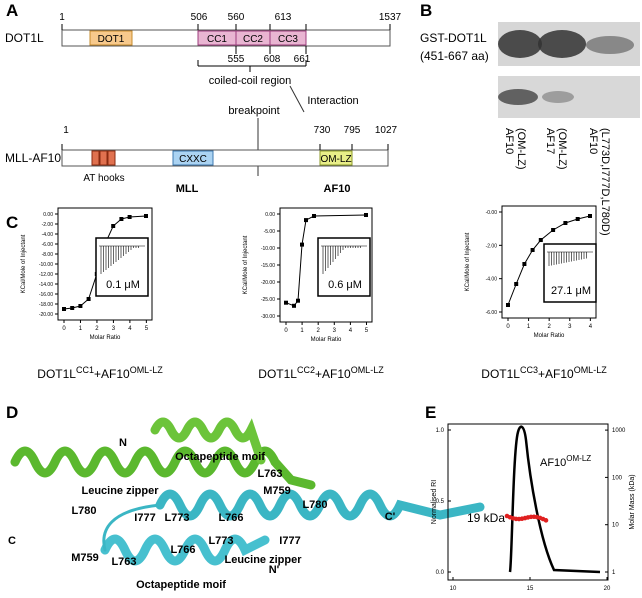 The image size is (642, 598). What do you see at coordinates (605, 182) in the screenshot?
I see `lane-label: (L773D,I777D,L780D)` at bounding box center [605, 182].